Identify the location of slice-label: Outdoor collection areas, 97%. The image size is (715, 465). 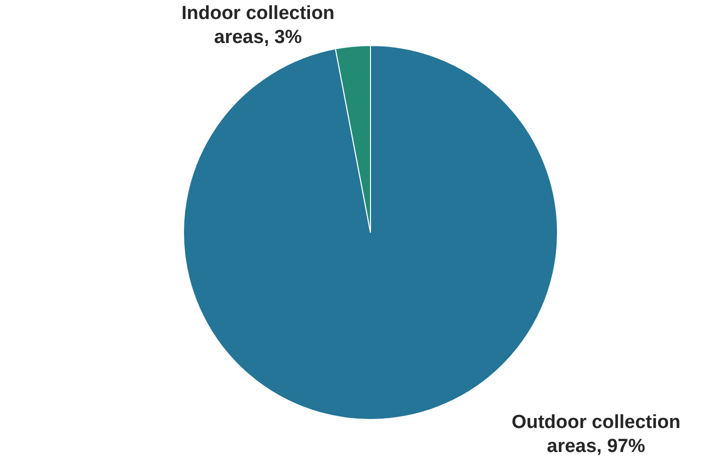
(596, 435).